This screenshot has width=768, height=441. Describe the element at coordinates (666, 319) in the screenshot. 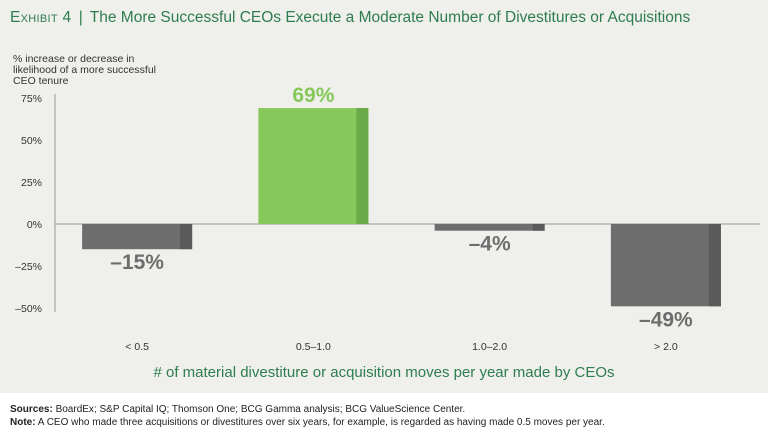

I see `data-label: –49%` at that location.